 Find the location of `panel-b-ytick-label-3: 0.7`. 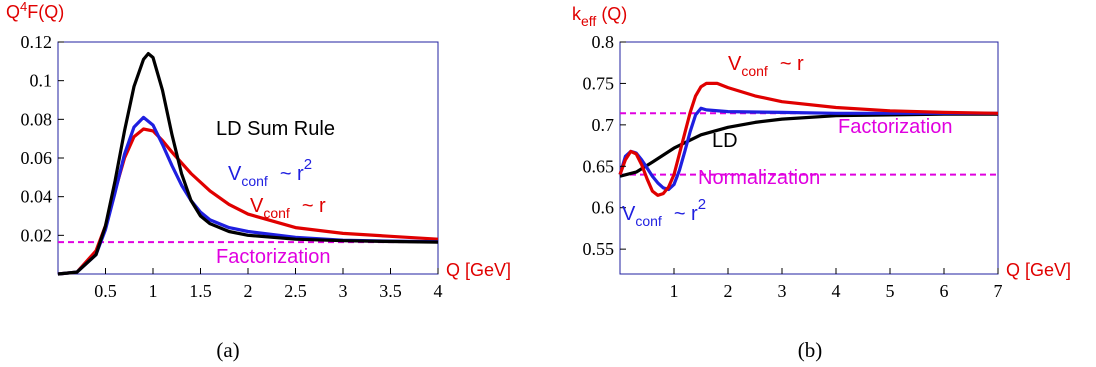

panel-b-ytick-label-3: 0.7 is located at coordinates (603, 125).